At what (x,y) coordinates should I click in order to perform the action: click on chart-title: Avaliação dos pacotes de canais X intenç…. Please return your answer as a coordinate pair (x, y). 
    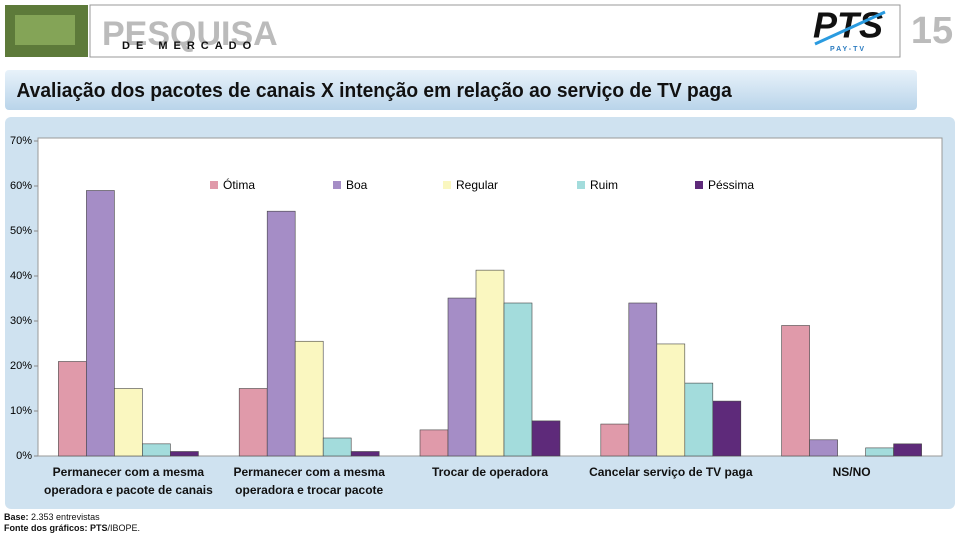
    Looking at the image, I should click on (461, 90).